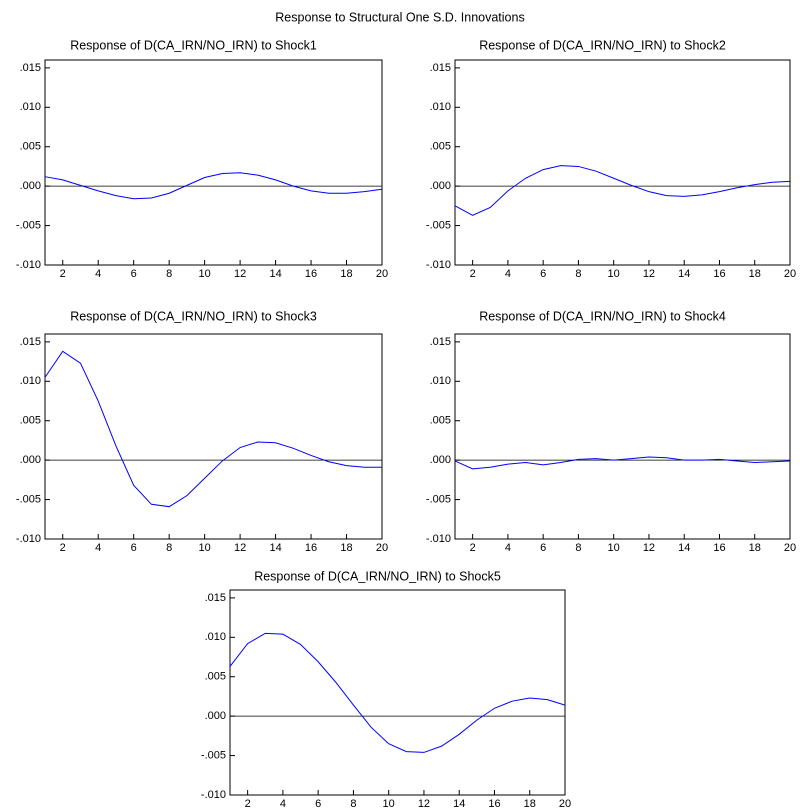 Image resolution: width=800 pixels, height=809 pixels. I want to click on panel-title: Response of D(CA_IRN/NO_IRN) to Shock3, so click(193, 316).